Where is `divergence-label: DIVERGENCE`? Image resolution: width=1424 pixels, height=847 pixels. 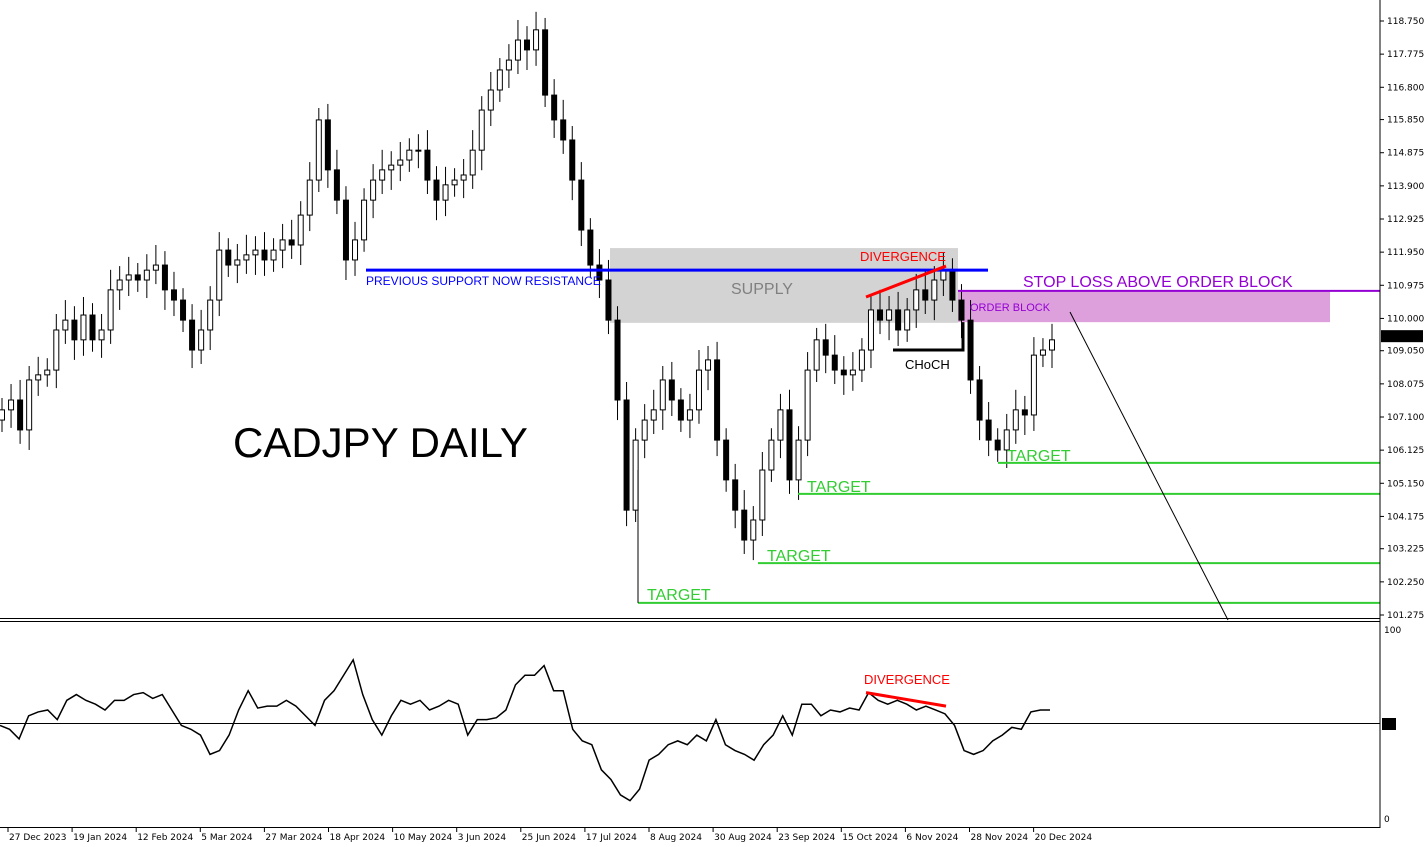 divergence-label: DIVERGENCE is located at coordinates (903, 256).